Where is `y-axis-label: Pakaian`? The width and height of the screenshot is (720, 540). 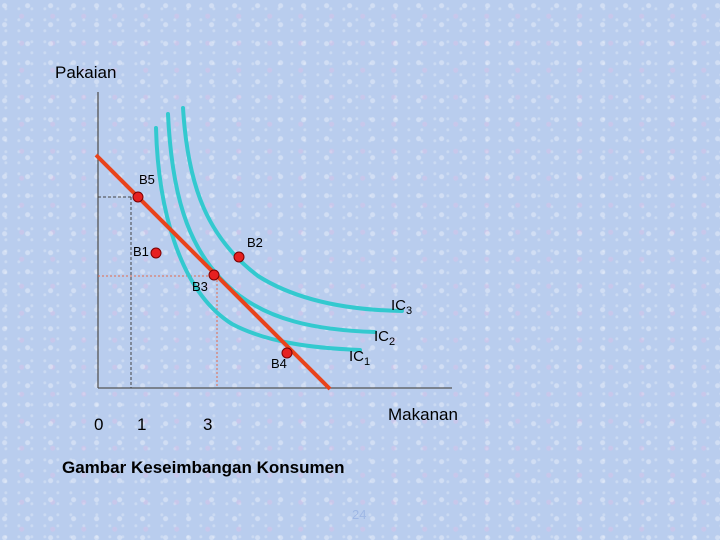 y-axis-label: Pakaian is located at coordinates (86, 72).